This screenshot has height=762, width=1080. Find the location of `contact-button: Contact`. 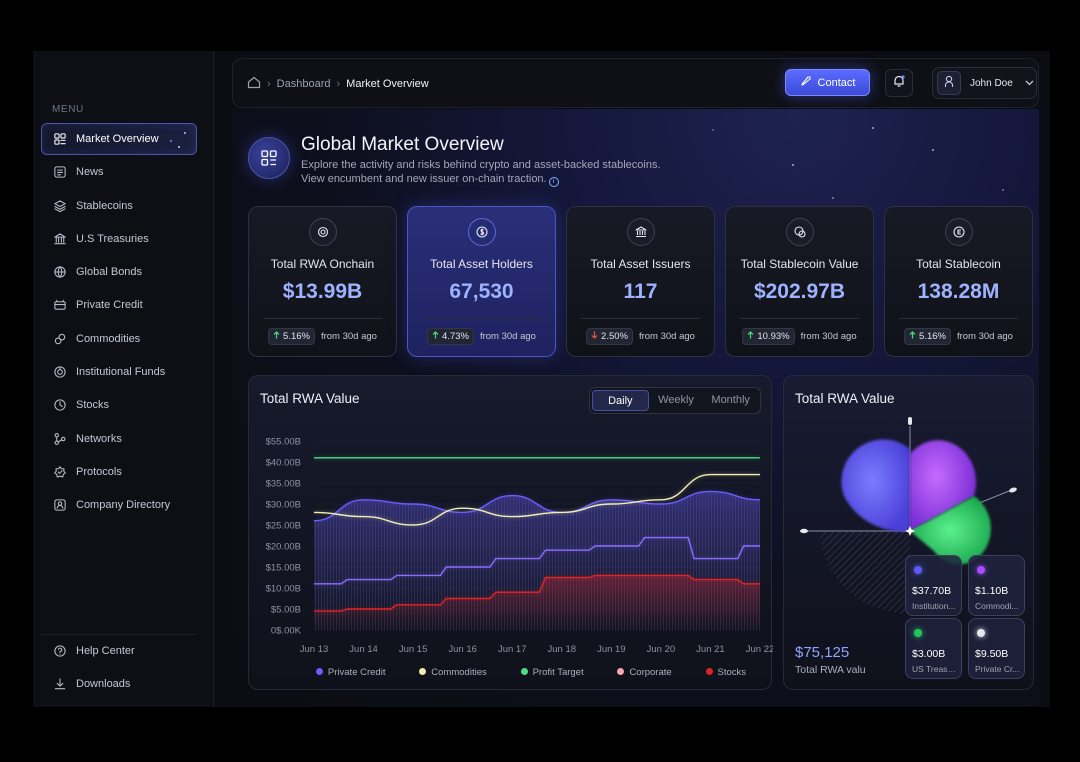

contact-button: Contact is located at coordinates (827, 82).